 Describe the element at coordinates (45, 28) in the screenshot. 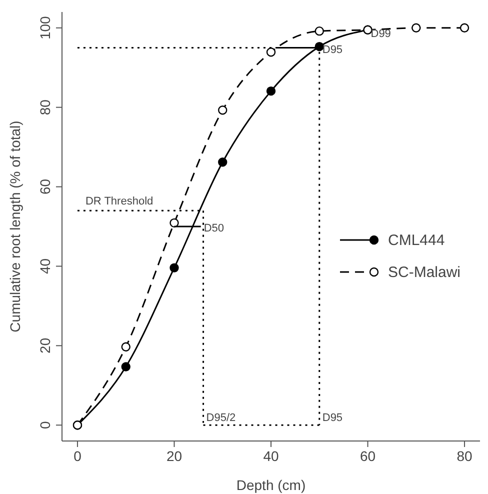

I see `y-tick-label: 100` at that location.